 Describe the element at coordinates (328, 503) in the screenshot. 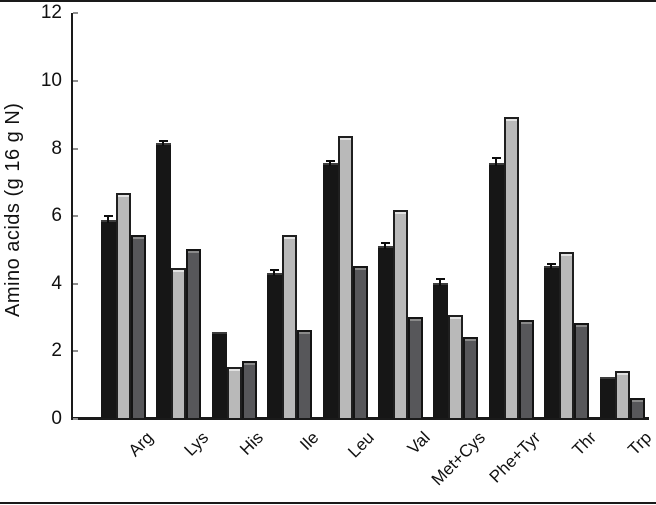

I see `bottom-rule-line` at that location.